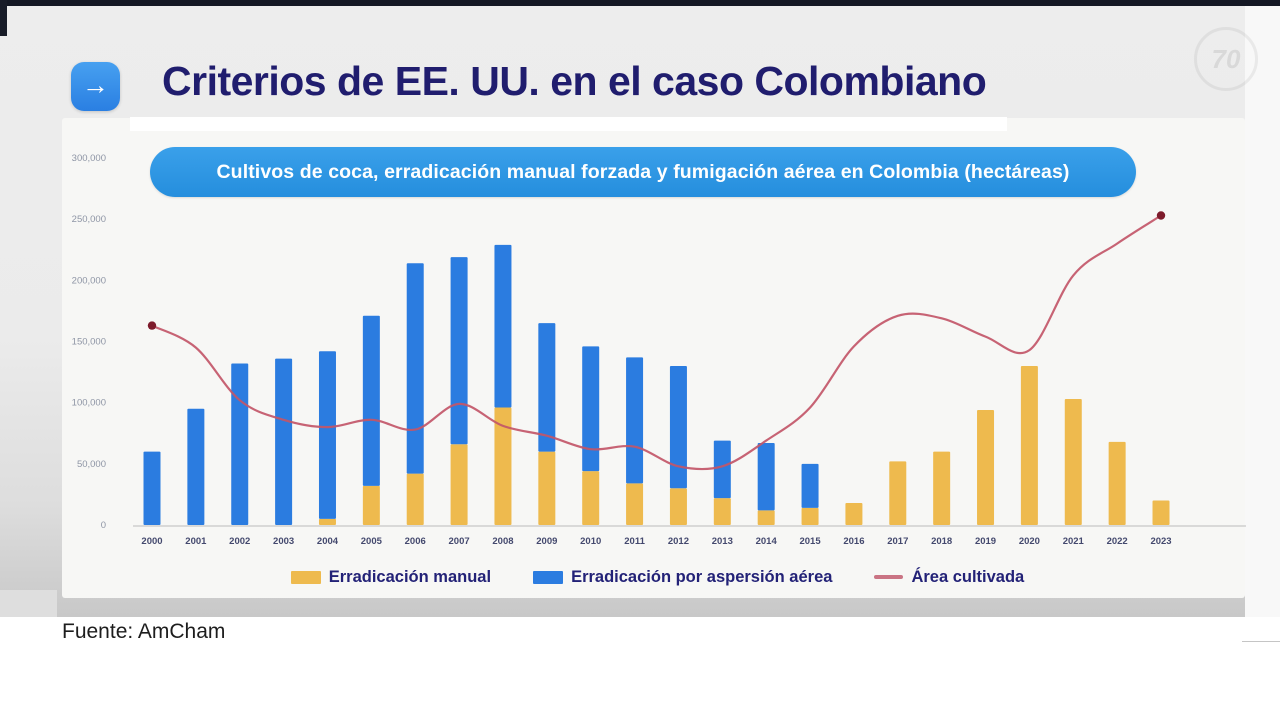 This screenshot has height=721, width=1280. What do you see at coordinates (548, 577) in the screenshot?
I see `legend-swatch-aspersion` at bounding box center [548, 577].